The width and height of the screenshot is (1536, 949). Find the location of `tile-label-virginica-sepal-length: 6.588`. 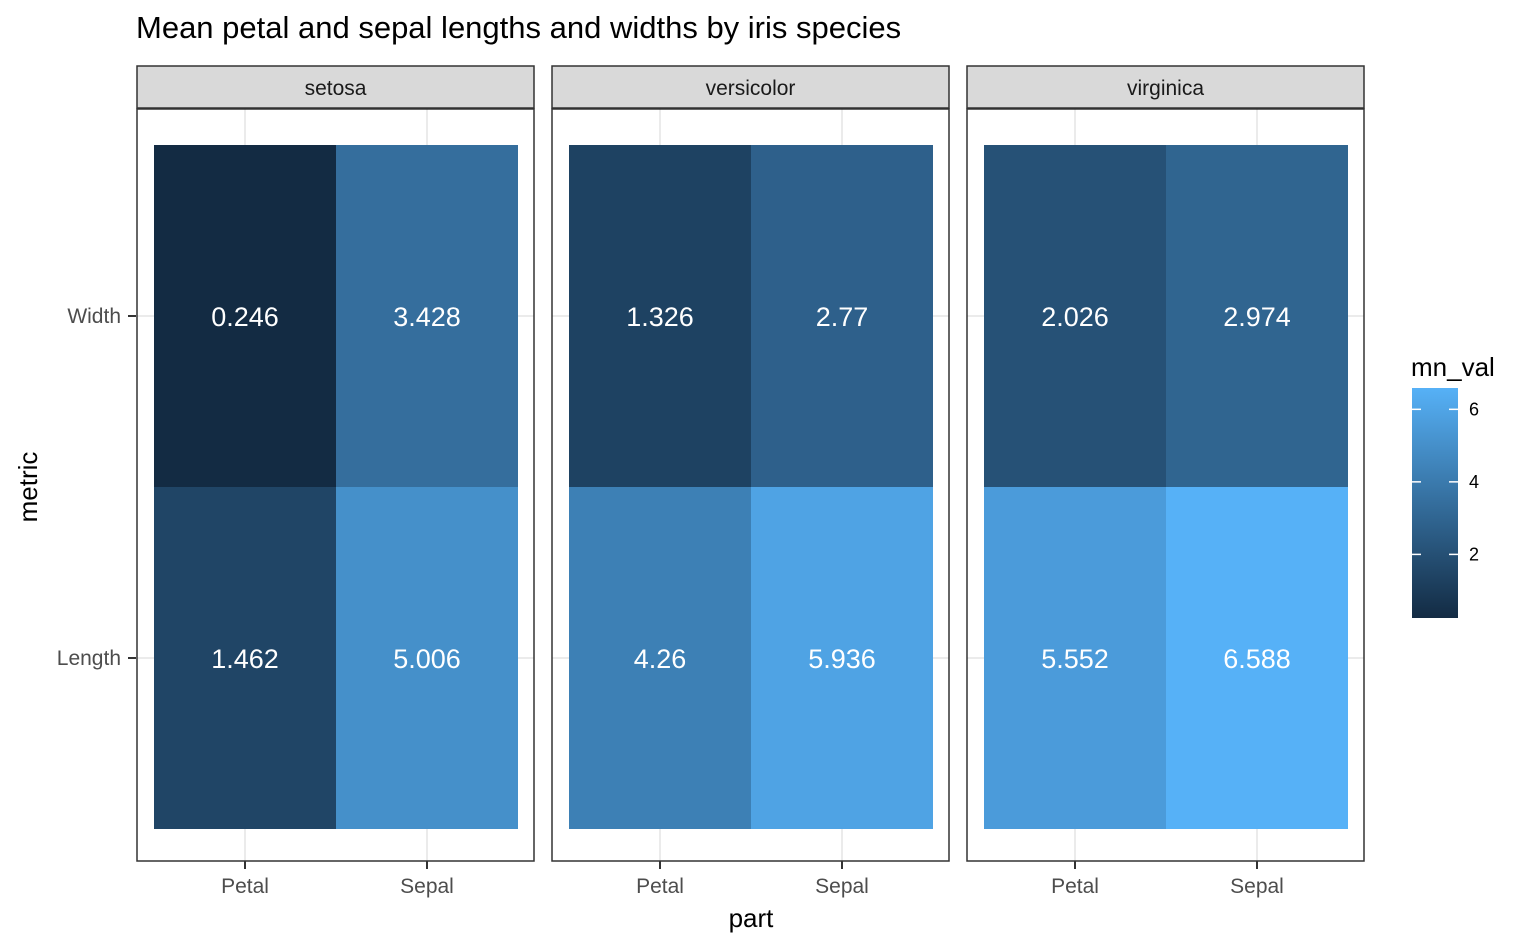

tile-label-virginica-sepal-length: 6.588 is located at coordinates (1257, 659).